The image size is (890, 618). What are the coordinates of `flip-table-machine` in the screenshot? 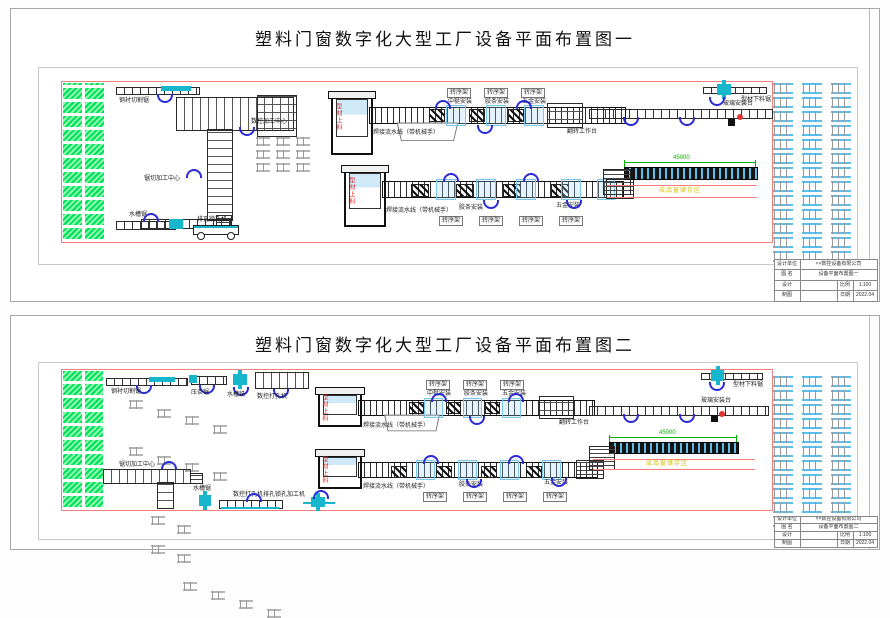 It's located at (565, 115).